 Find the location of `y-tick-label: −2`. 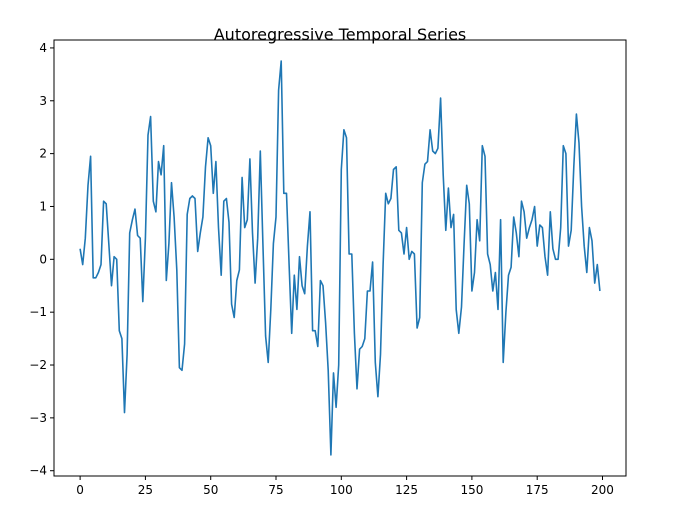

y-tick-label: −2 is located at coordinates (38, 365).